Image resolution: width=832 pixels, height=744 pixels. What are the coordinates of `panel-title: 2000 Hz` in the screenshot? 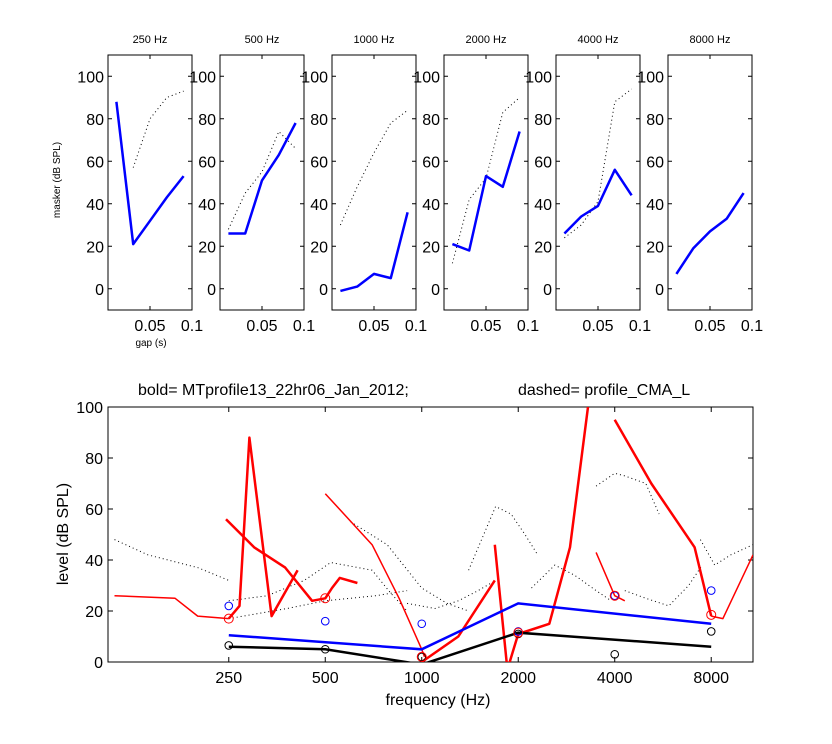 It's located at (486, 40).